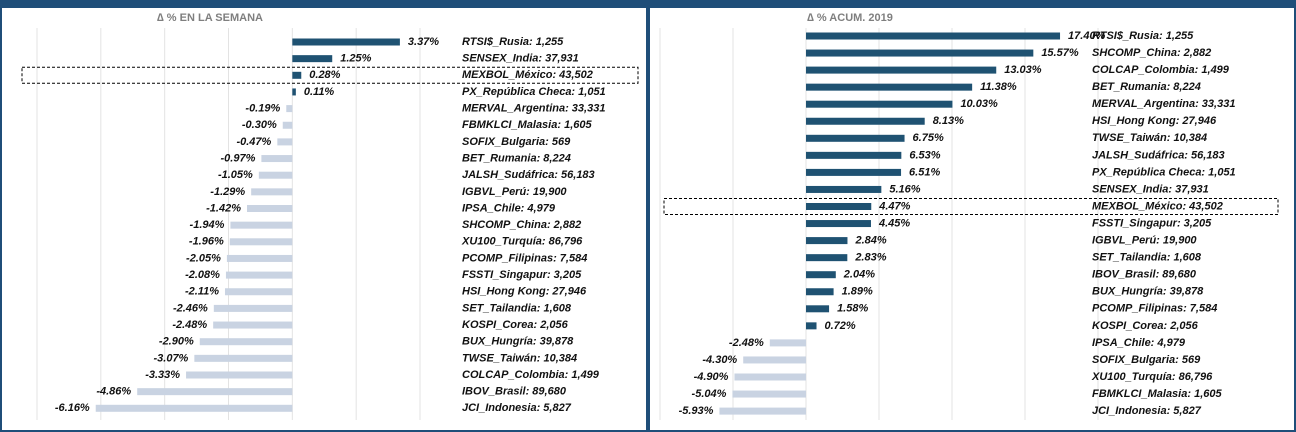  What do you see at coordinates (253, 142) in the screenshot?
I see `value-label: -0.47%` at bounding box center [253, 142].